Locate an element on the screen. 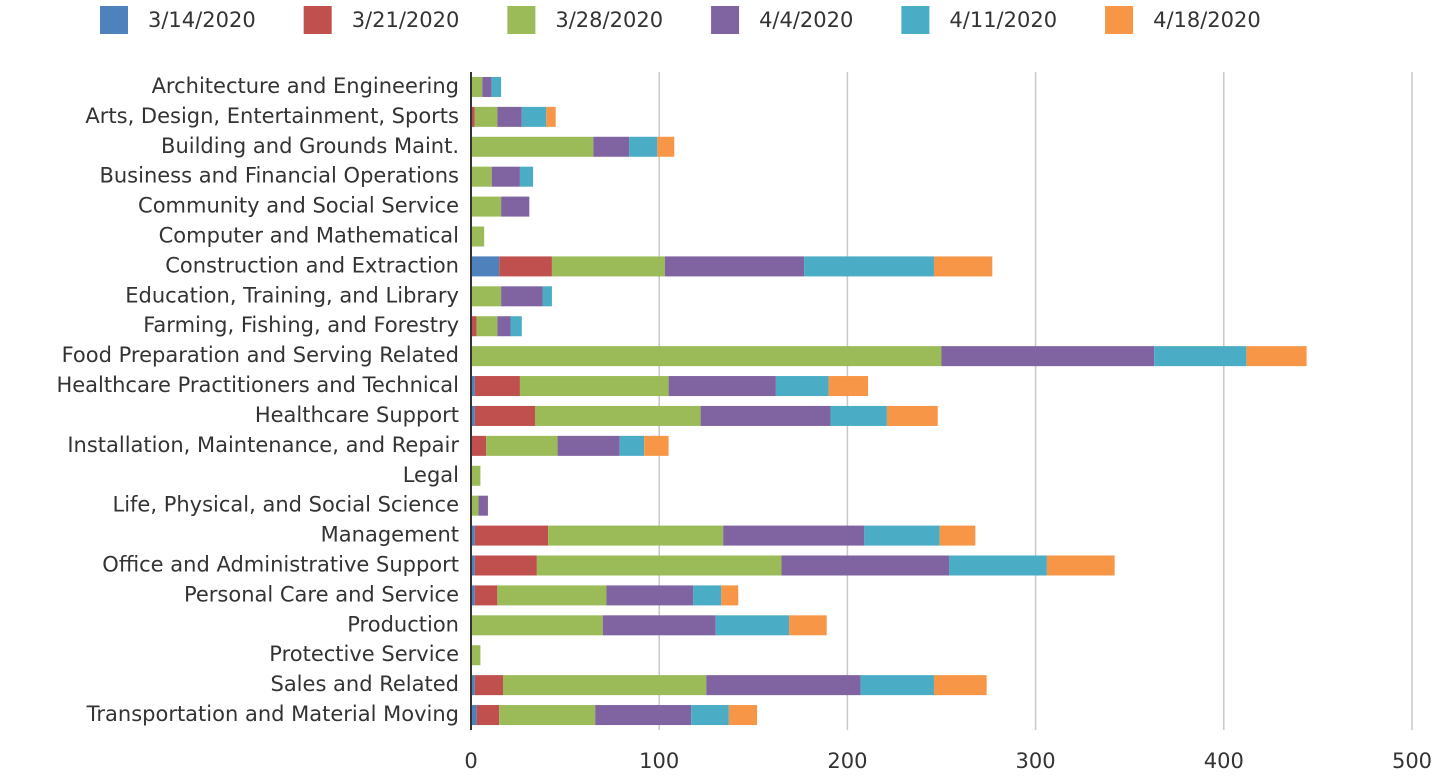 Image resolution: width=1456 pixels, height=780 pixels. y-tick-label: Protective Service is located at coordinates (364, 654).